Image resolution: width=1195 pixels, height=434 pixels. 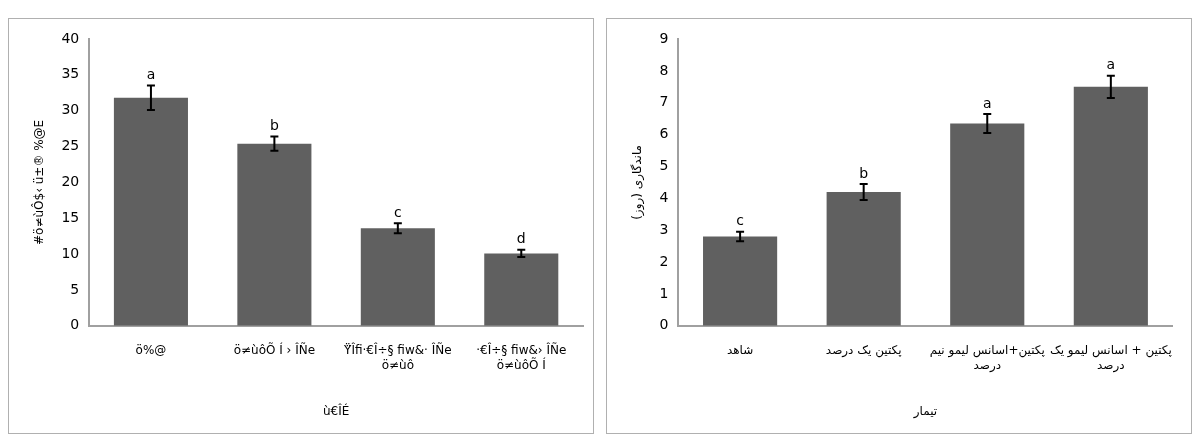 I want to click on x-tick-label: ö≠ùôÕ Í › ÎÑe, so click(x=274, y=350).